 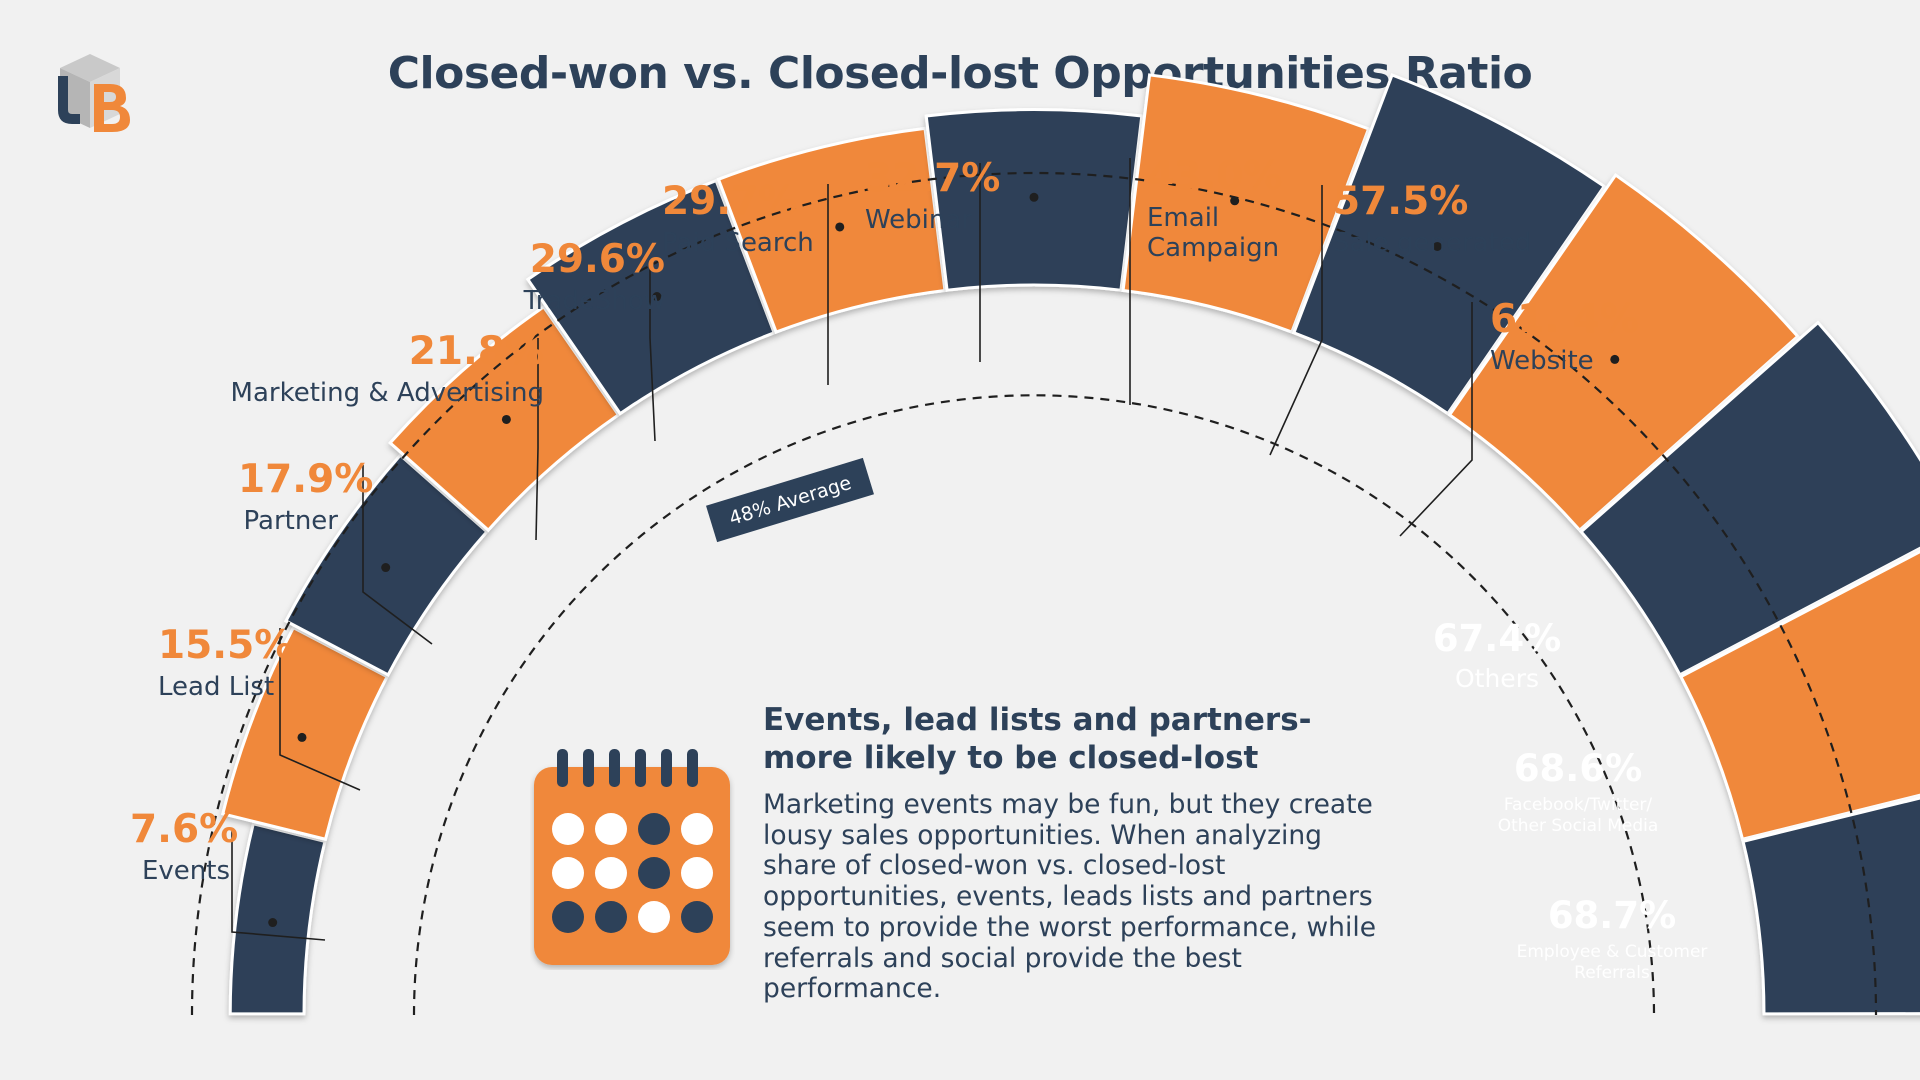 I want to click on label-partner: 17.9% Partner, so click(x=306, y=497).